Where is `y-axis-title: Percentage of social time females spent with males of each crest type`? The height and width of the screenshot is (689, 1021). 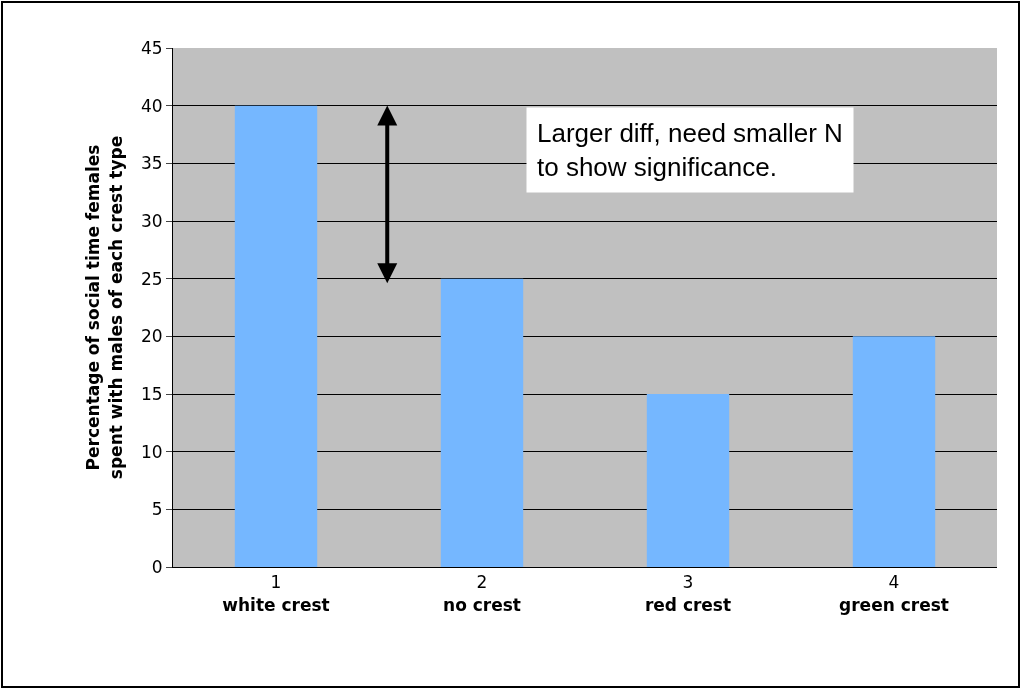 y-axis-title: Percentage of social time females spent with males of each crest type is located at coordinates (104, 307).